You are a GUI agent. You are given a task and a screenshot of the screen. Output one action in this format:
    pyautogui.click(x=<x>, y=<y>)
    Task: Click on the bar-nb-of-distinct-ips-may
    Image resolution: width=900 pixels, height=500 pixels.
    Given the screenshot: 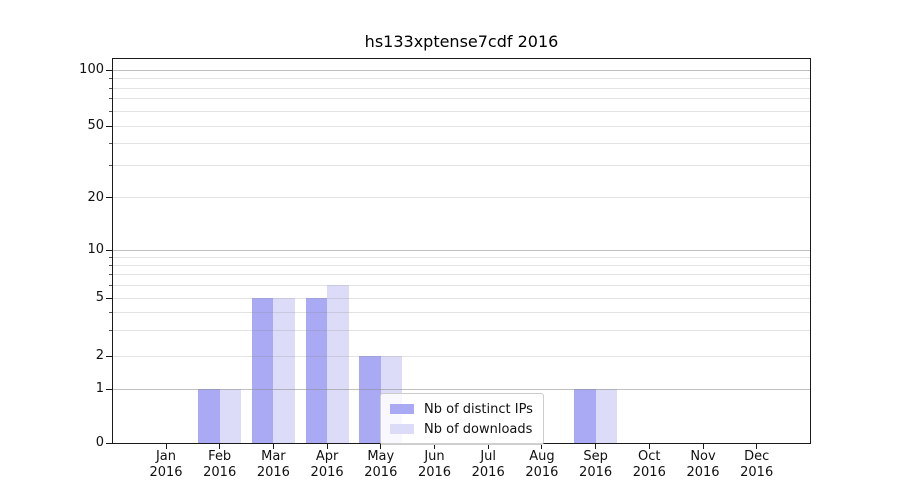 What is the action you would take?
    pyautogui.click(x=370, y=399)
    